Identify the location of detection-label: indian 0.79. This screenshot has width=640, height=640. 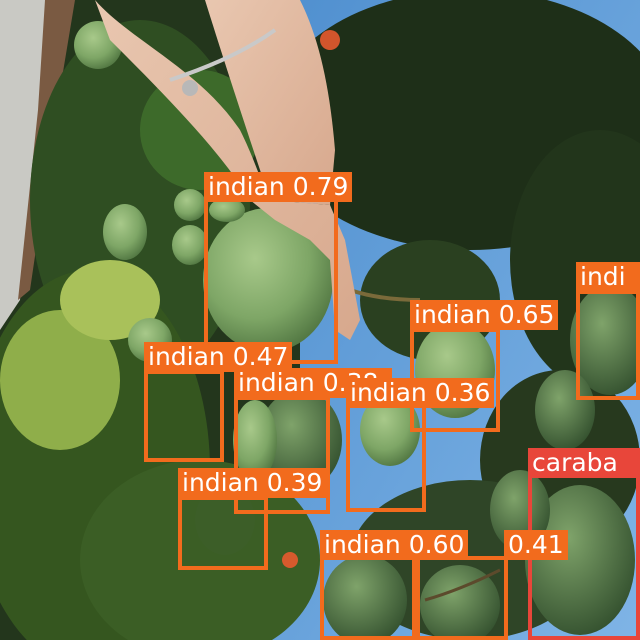
(278, 187).